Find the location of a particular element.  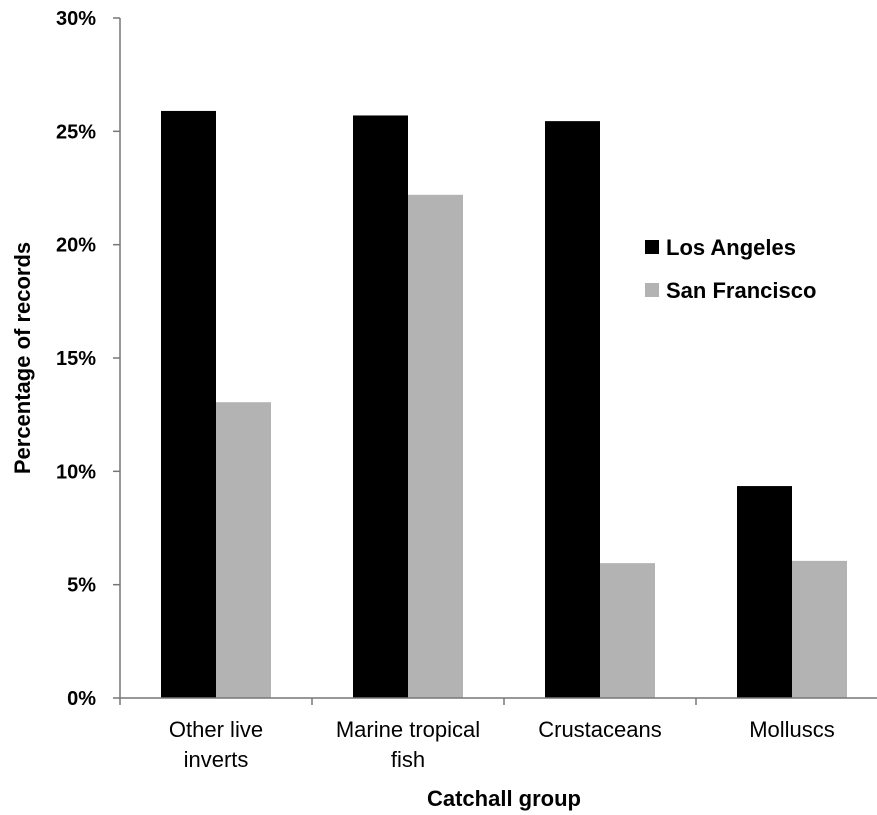

legend: Los Angeles San Francisco is located at coordinates (730, 269).